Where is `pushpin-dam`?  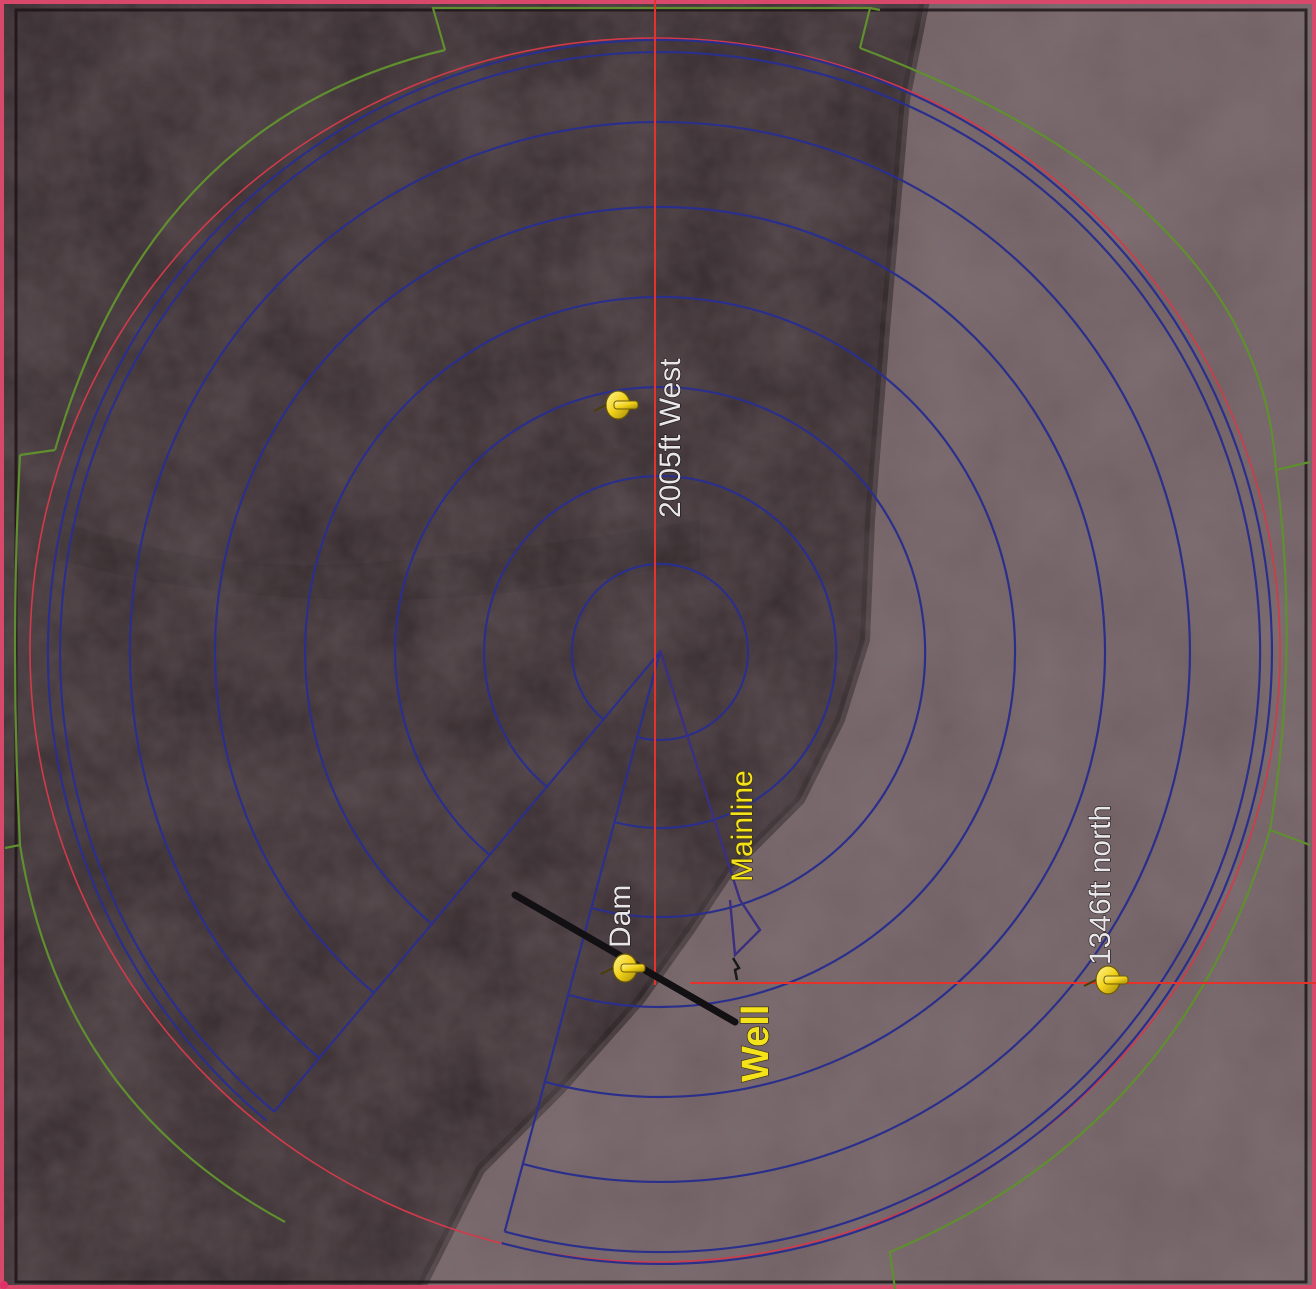
pushpin-dam is located at coordinates (623, 968).